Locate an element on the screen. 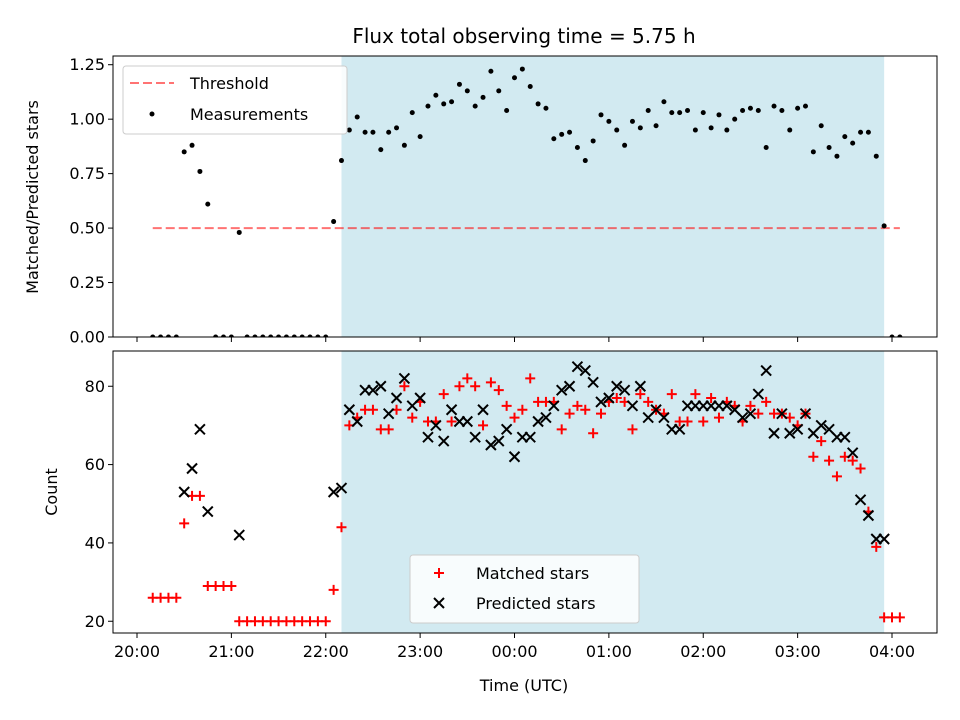 The image size is (960, 720). legend-matched-swatch is located at coordinates (439, 573).